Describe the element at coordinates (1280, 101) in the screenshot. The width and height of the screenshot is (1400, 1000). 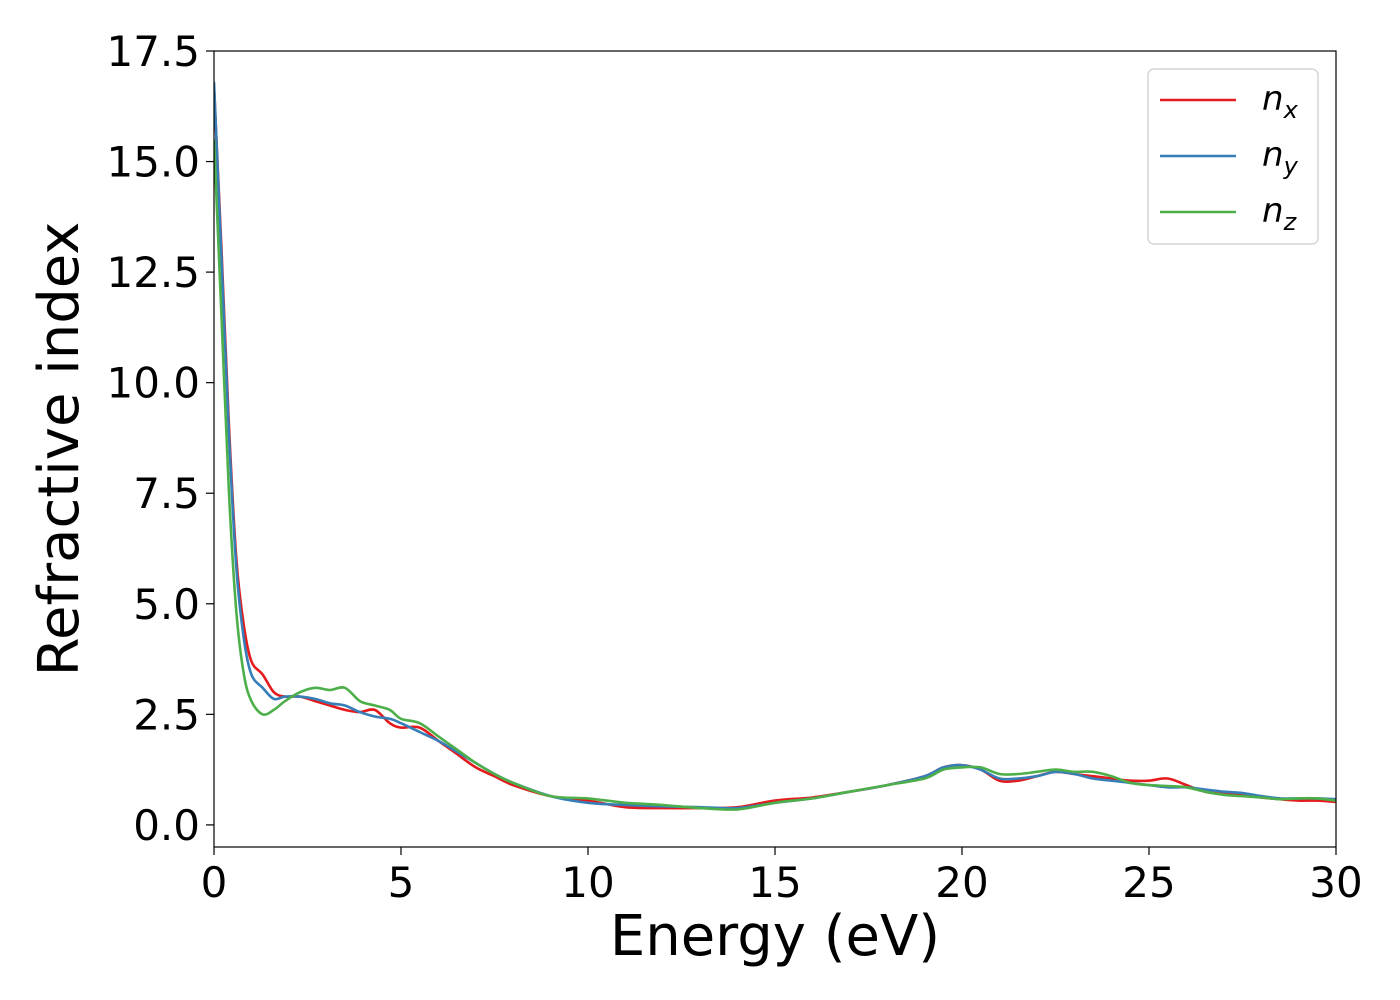
I see `legend-label-nx: nx` at that location.